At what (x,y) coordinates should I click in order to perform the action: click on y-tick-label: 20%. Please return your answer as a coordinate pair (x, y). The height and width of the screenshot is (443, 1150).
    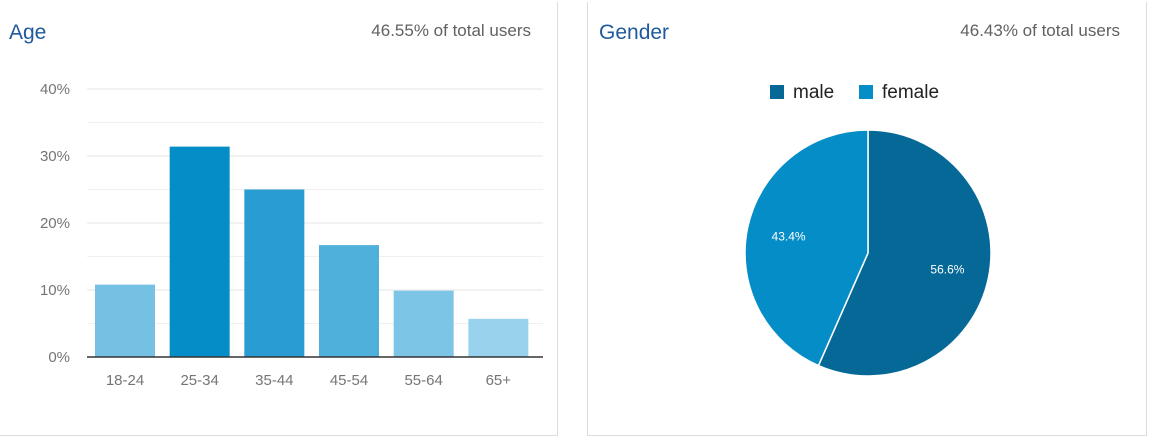
    Looking at the image, I should click on (55, 223).